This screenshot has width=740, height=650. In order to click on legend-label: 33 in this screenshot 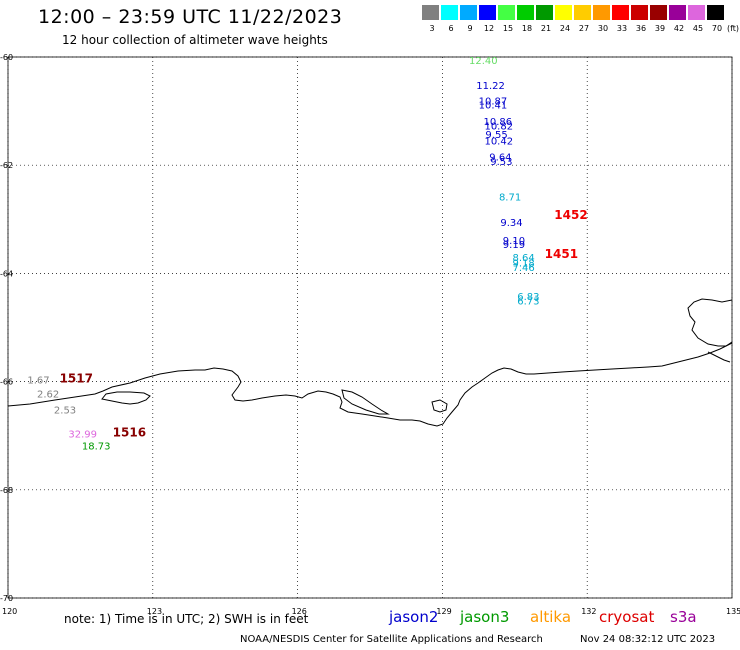, I will do `click(622, 28)`.